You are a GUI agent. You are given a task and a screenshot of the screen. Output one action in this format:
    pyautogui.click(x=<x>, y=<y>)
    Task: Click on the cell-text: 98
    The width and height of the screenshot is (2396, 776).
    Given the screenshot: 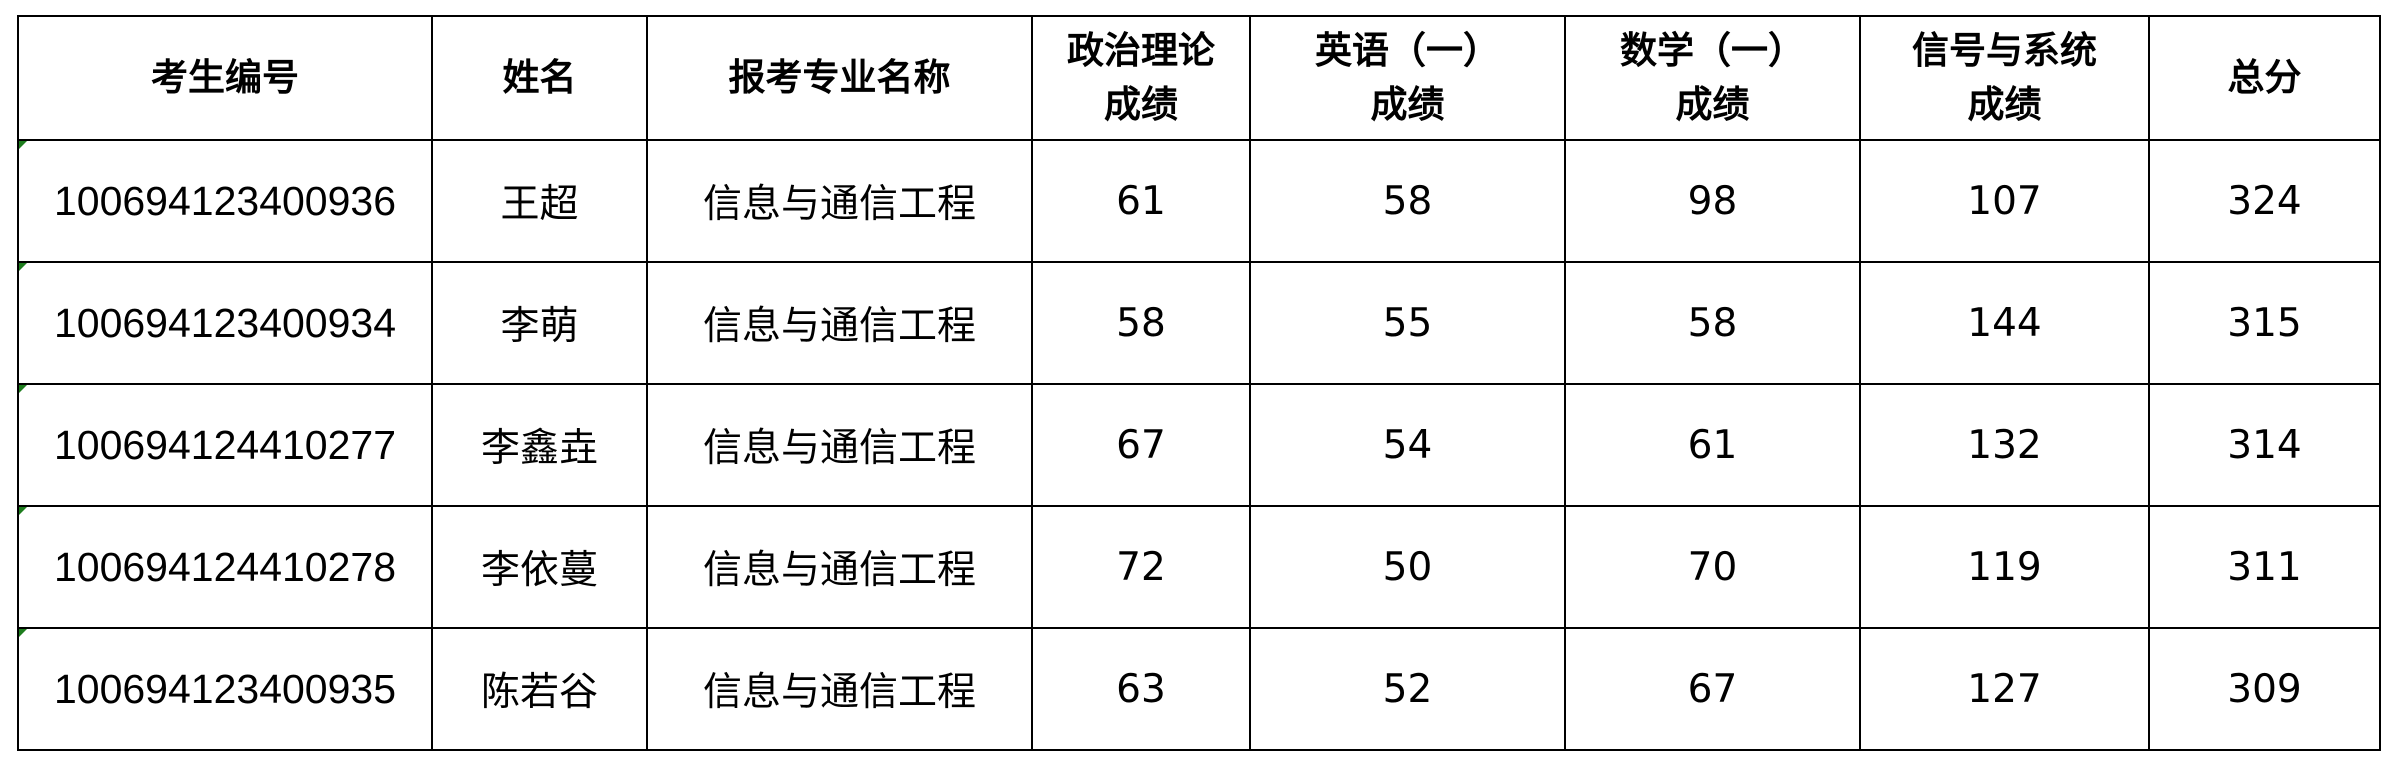 What is the action you would take?
    pyautogui.click(x=1712, y=201)
    